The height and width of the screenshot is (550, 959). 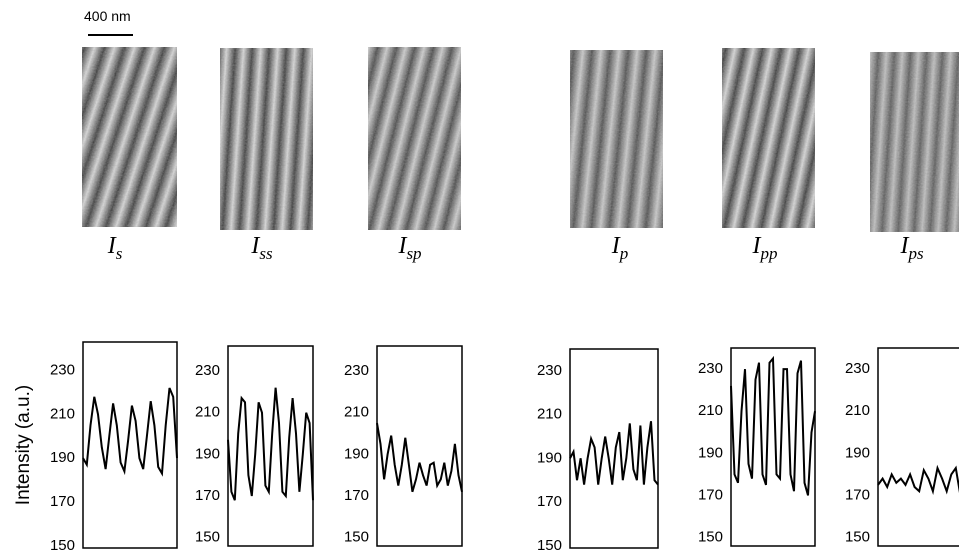 I want to click on image-label-sub: pp, so click(x=769, y=253).